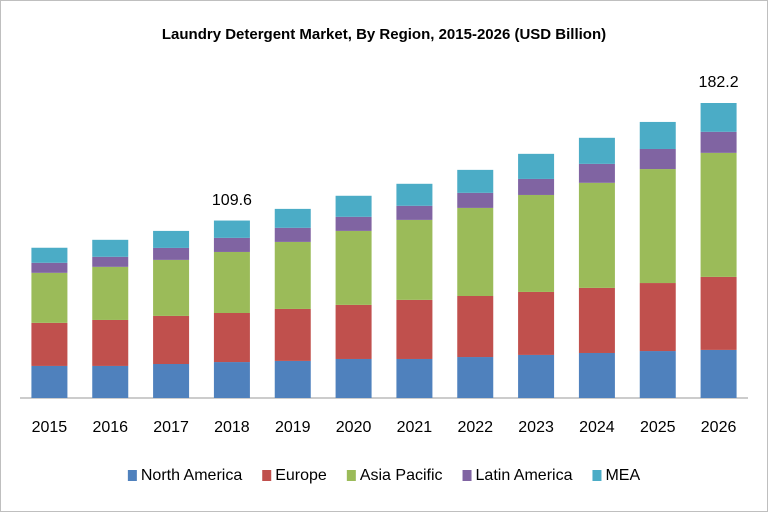  Describe the element at coordinates (110, 427) in the screenshot. I see `x-tick-label: 2016` at that location.